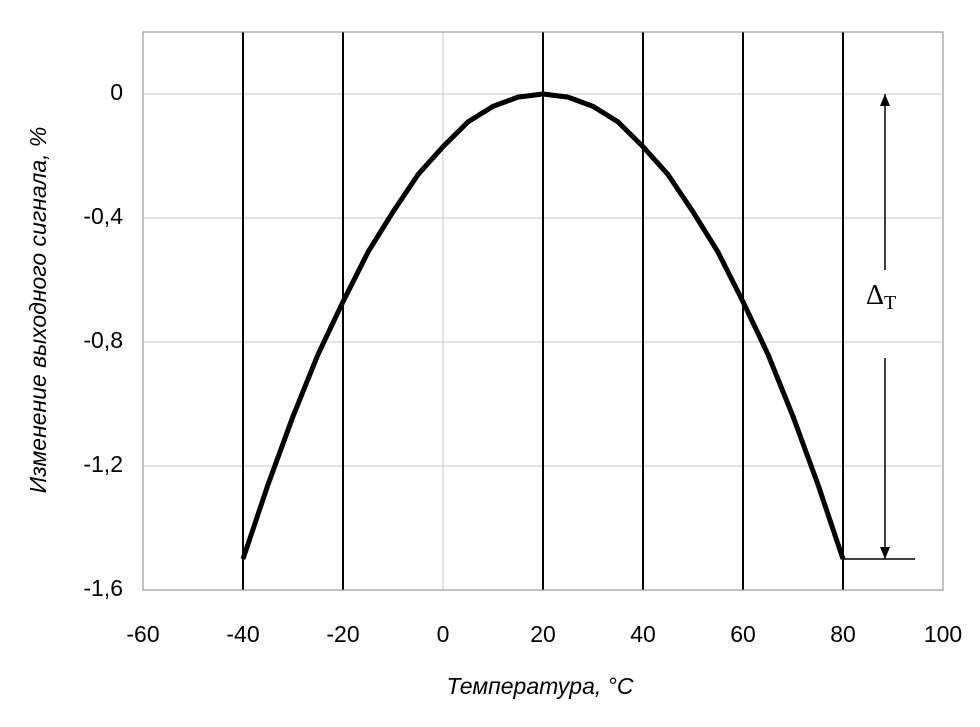 The width and height of the screenshot is (980, 727). I want to click on x-tick-label: 80, so click(843, 634).